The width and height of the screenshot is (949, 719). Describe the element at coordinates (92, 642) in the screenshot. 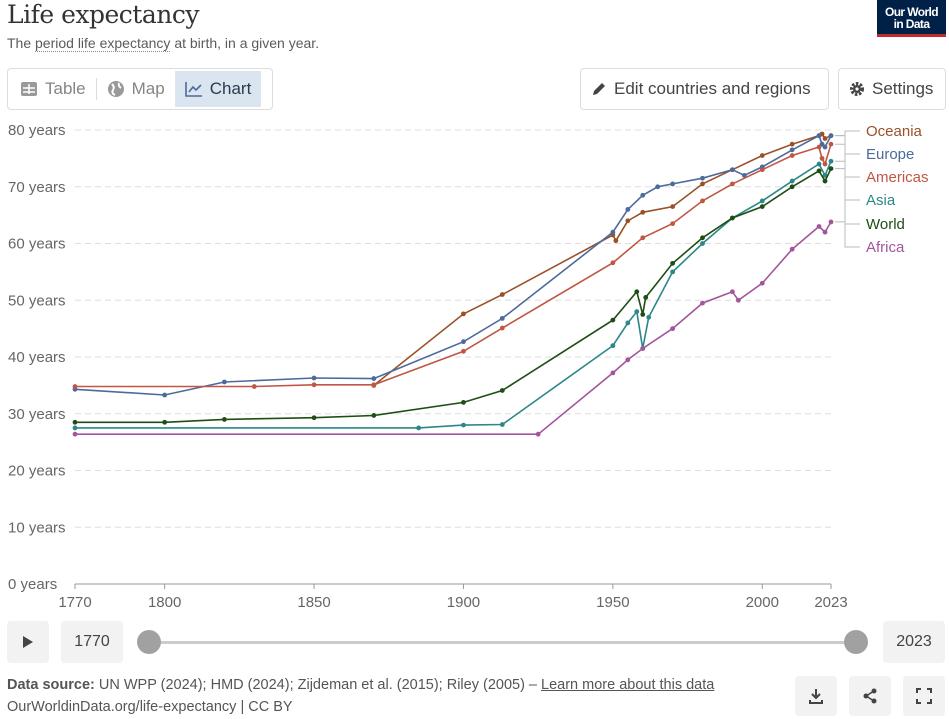

I see `start-year-label: 1770` at that location.